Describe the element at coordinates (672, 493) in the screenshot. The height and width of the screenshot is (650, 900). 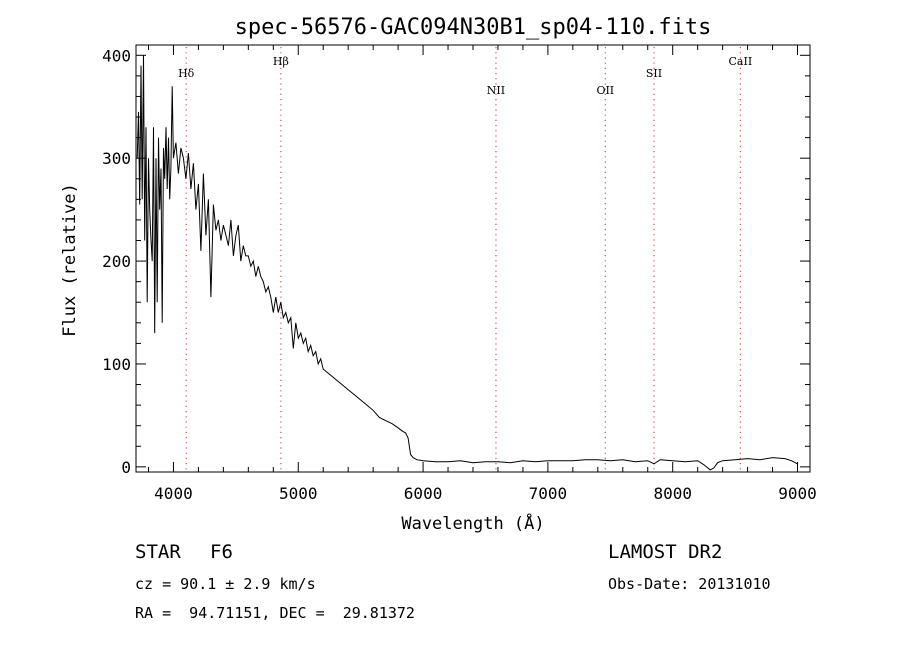
I see `x-tick-label: 8000` at that location.